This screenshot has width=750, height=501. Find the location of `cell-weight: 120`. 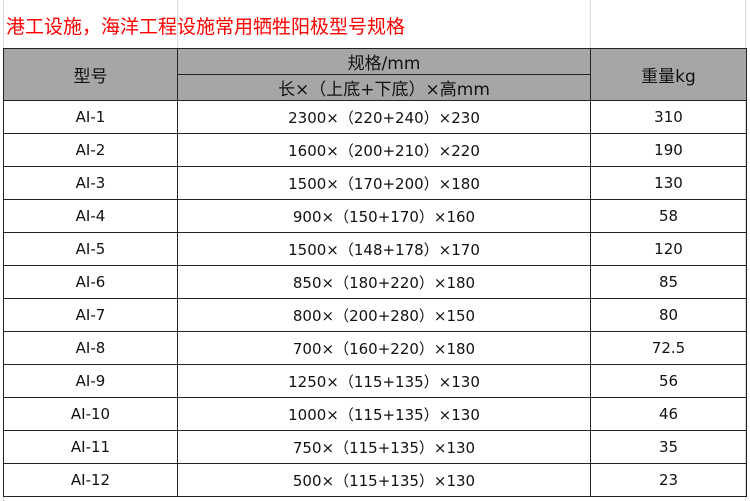

cell-weight: 120 is located at coordinates (668, 249).